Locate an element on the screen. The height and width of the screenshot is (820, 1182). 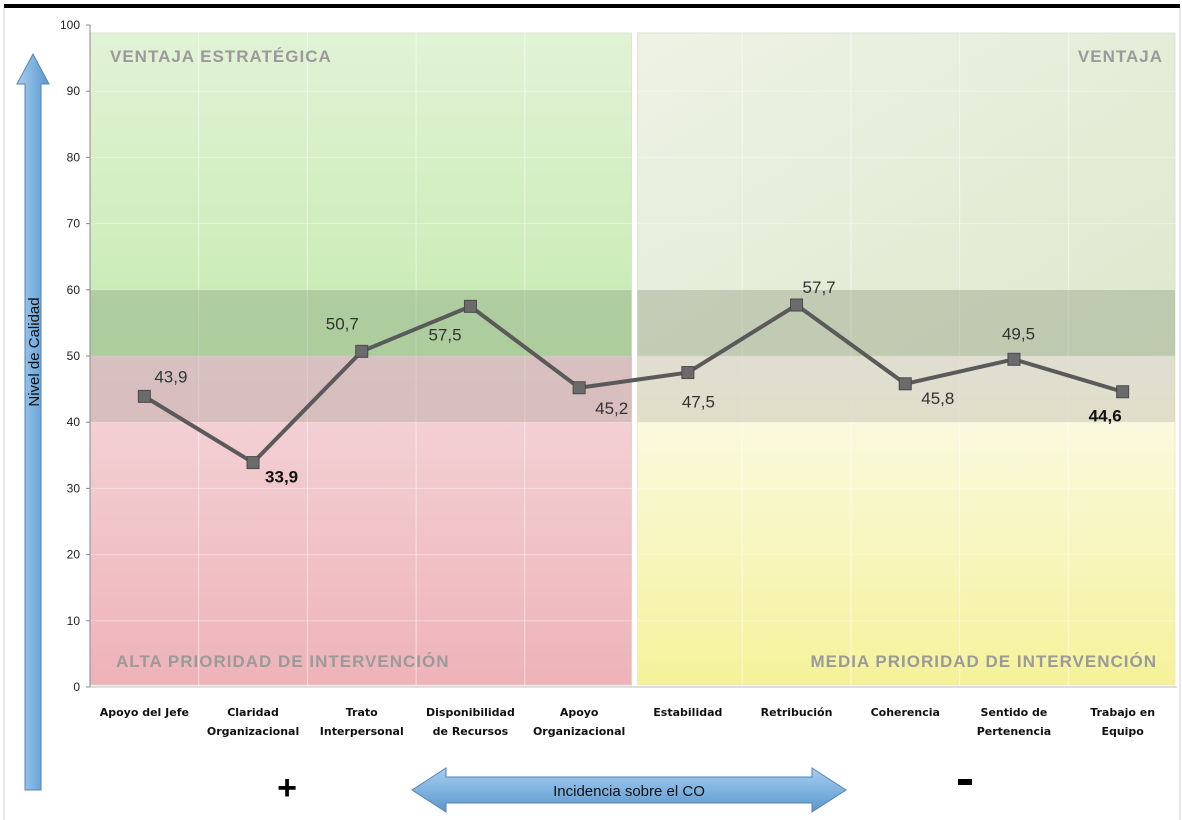
y-tick-label: 30 is located at coordinates (74, 488).